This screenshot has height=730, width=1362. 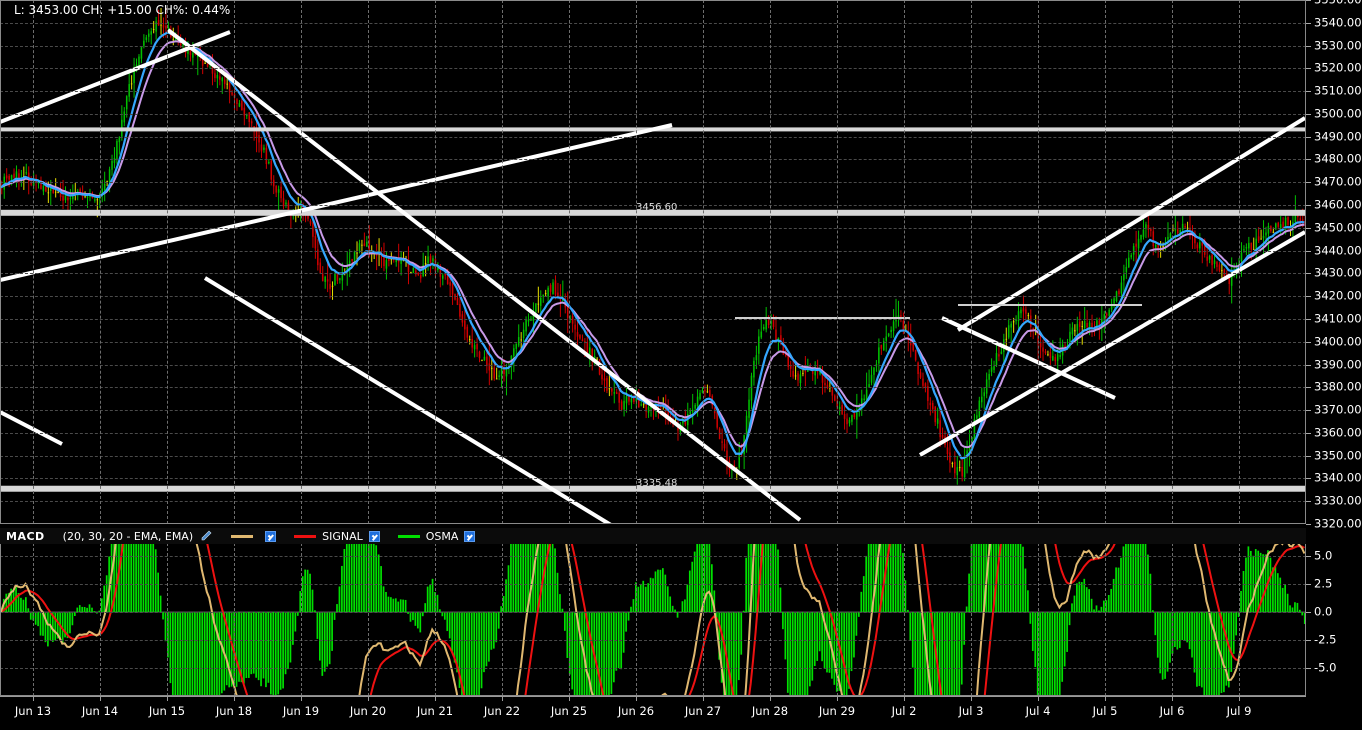 What do you see at coordinates (1338, 409) in the screenshot?
I see `price-axis-label: 3370.00` at bounding box center [1338, 409].